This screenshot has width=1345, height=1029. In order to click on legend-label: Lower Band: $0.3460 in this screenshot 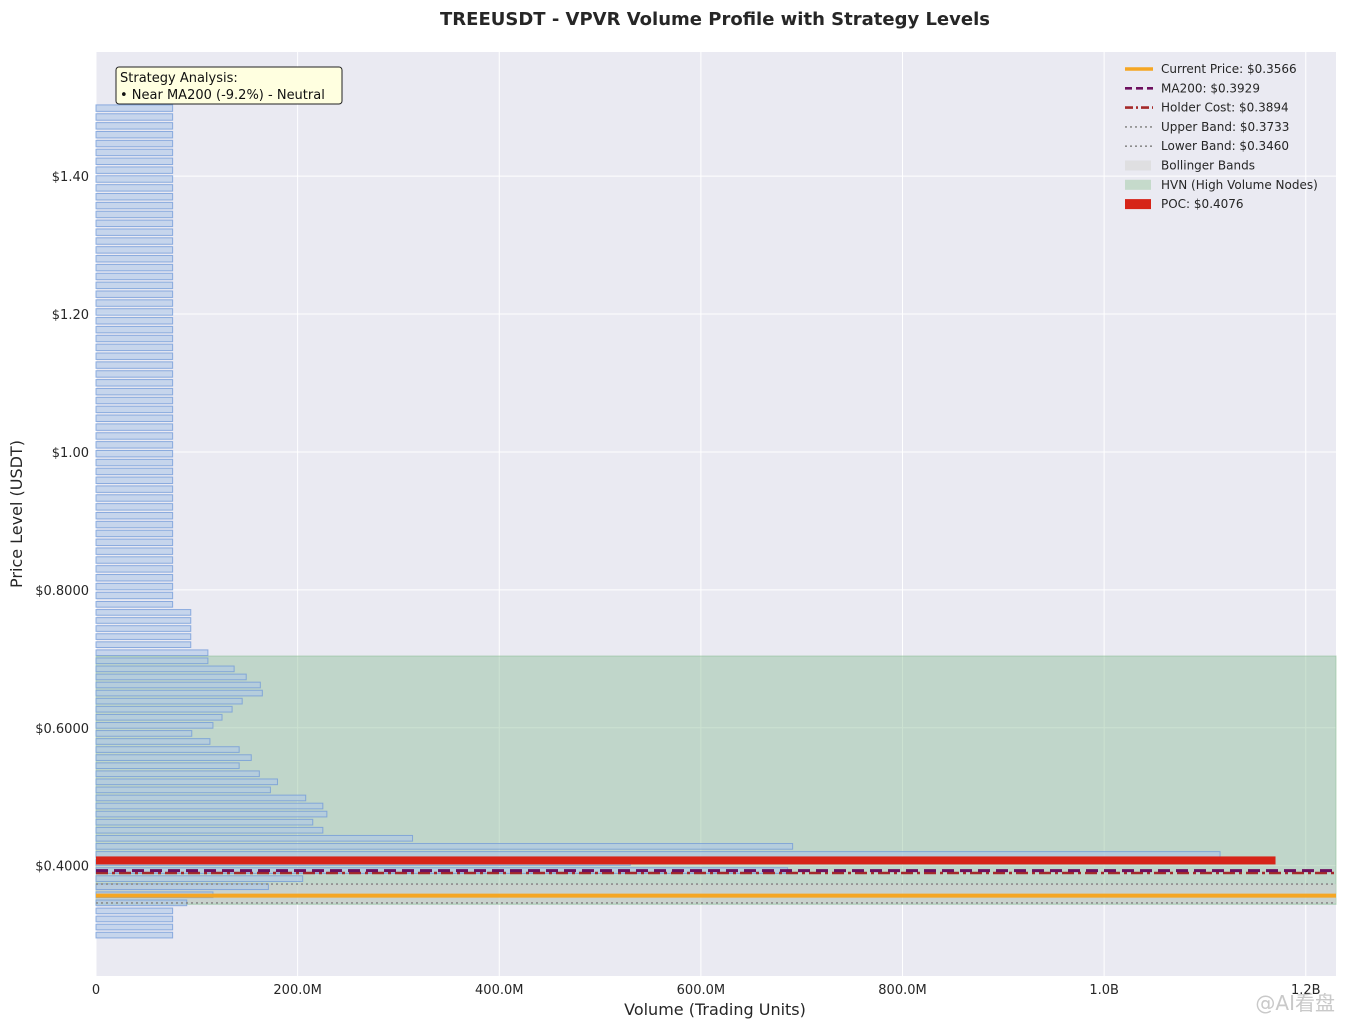, I will do `click(1225, 146)`.